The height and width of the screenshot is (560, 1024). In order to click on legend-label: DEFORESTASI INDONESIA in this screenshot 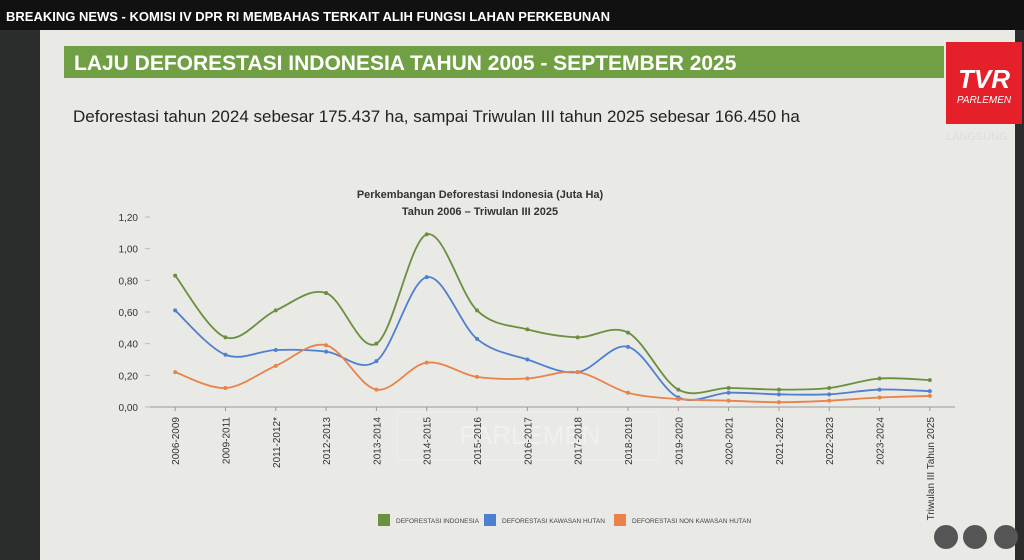, I will do `click(438, 521)`.